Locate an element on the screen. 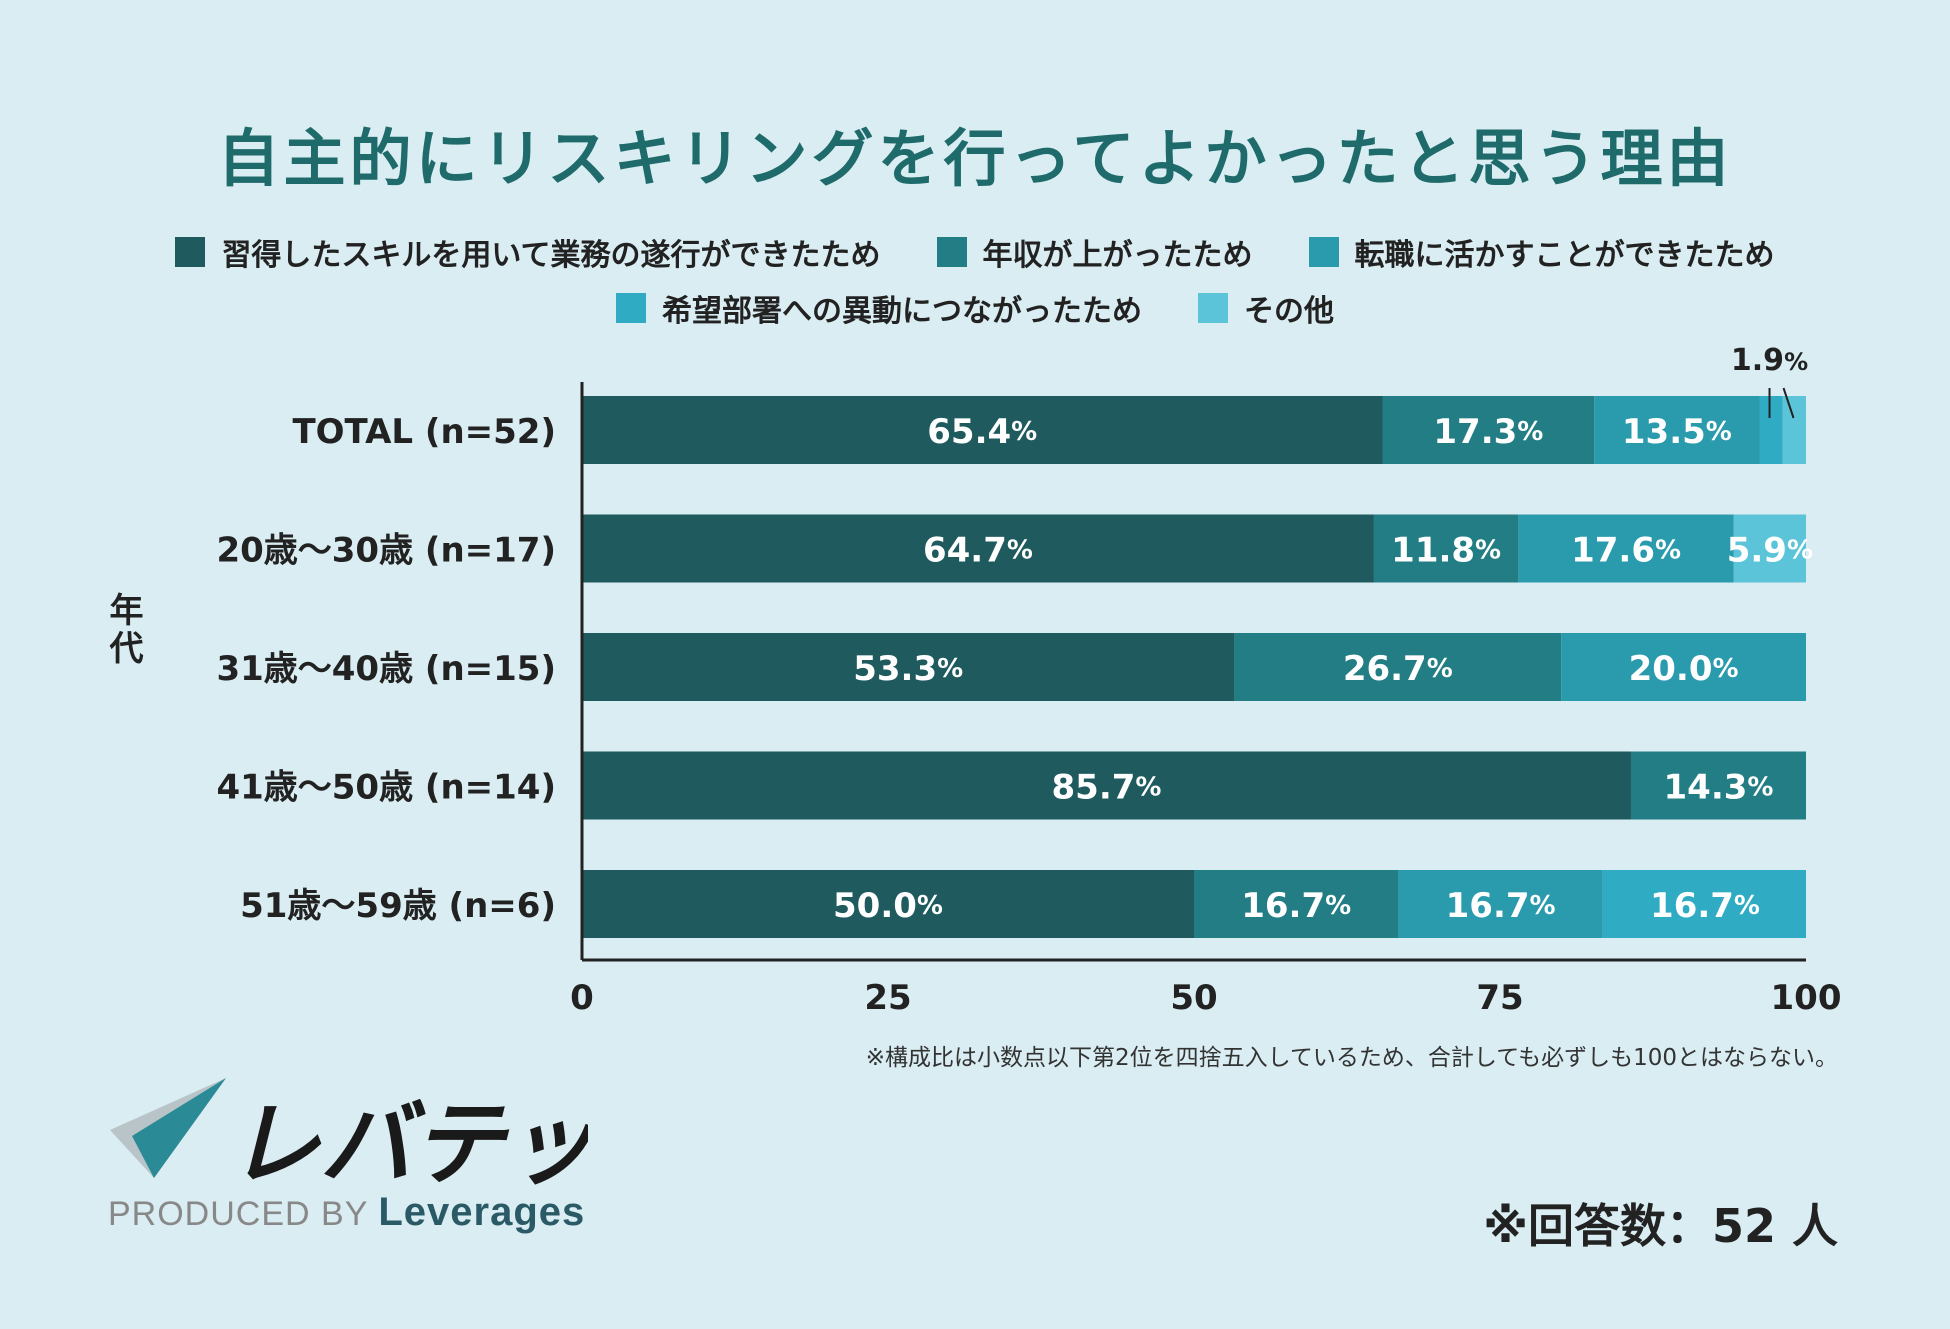  data-label: 65.4% is located at coordinates (982, 432).